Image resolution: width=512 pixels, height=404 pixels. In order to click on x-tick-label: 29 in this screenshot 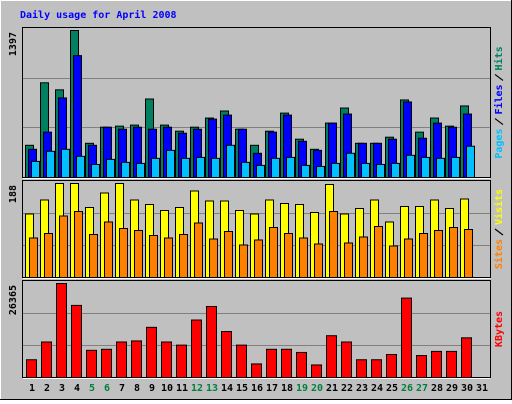, I will do `click(452, 388)`.